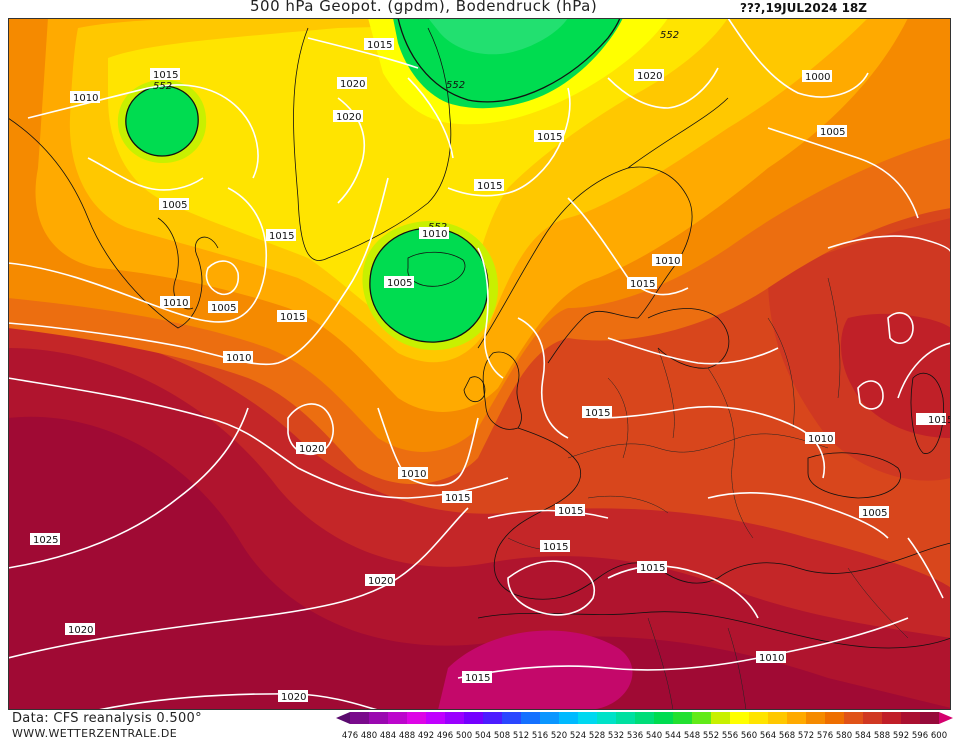 This screenshot has width=959, height=741. What do you see at coordinates (426, 735) in the screenshot?
I see `colorbar-tick-label: 492` at bounding box center [426, 735].